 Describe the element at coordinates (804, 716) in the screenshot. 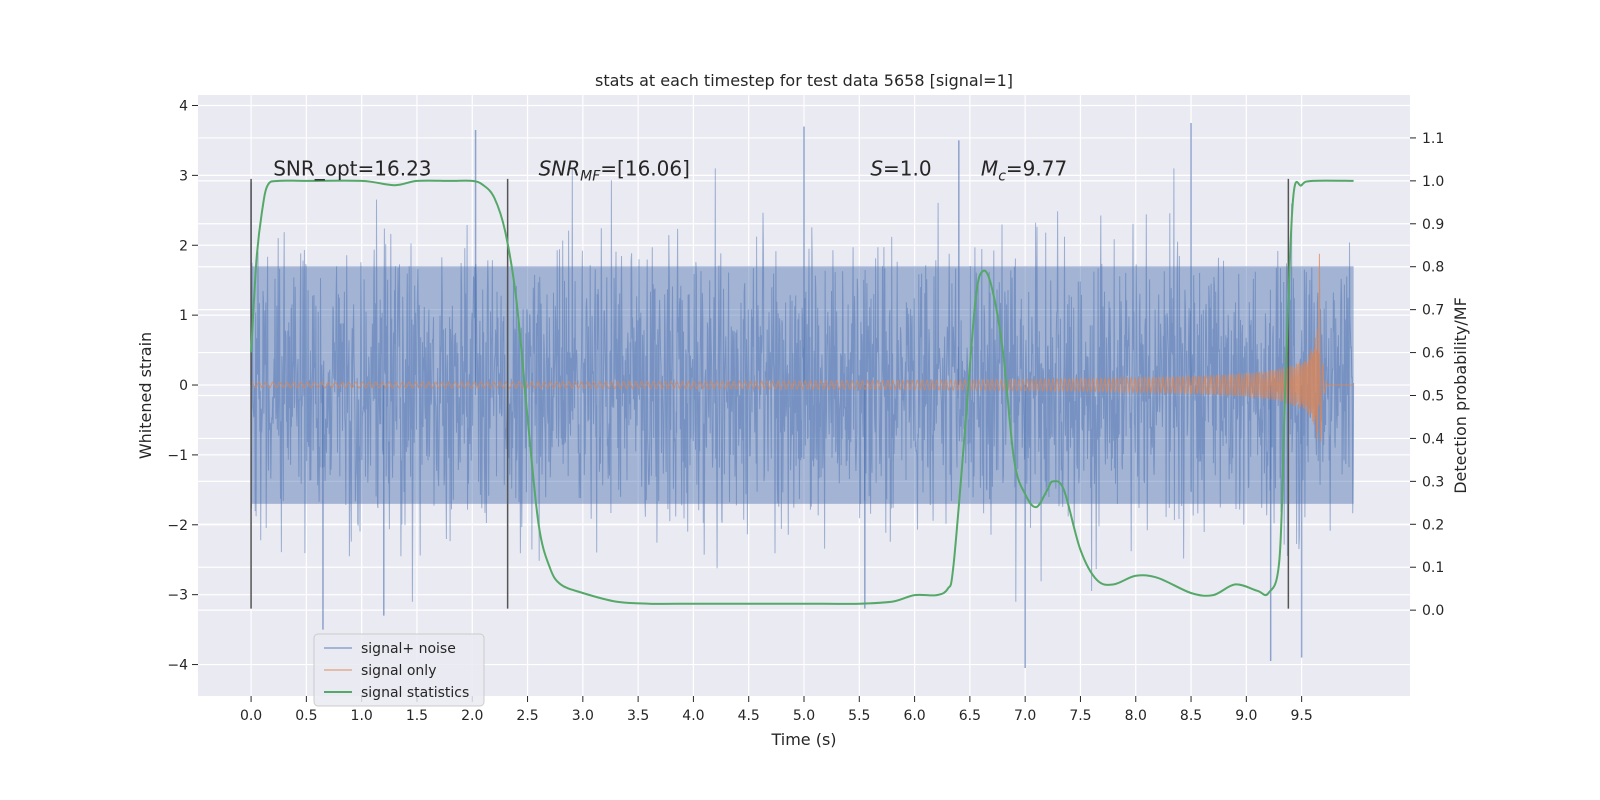

I see `x-tick-label: 5.0` at that location.